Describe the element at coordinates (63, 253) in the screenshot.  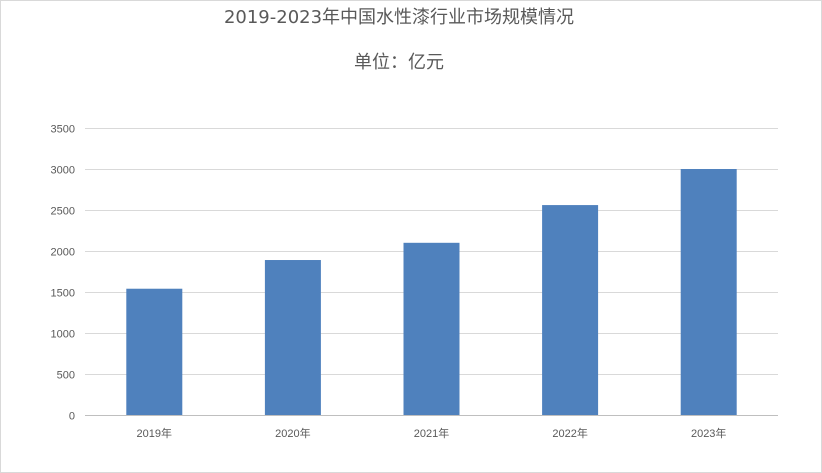
I see `y-tick-label: 2000` at that location.